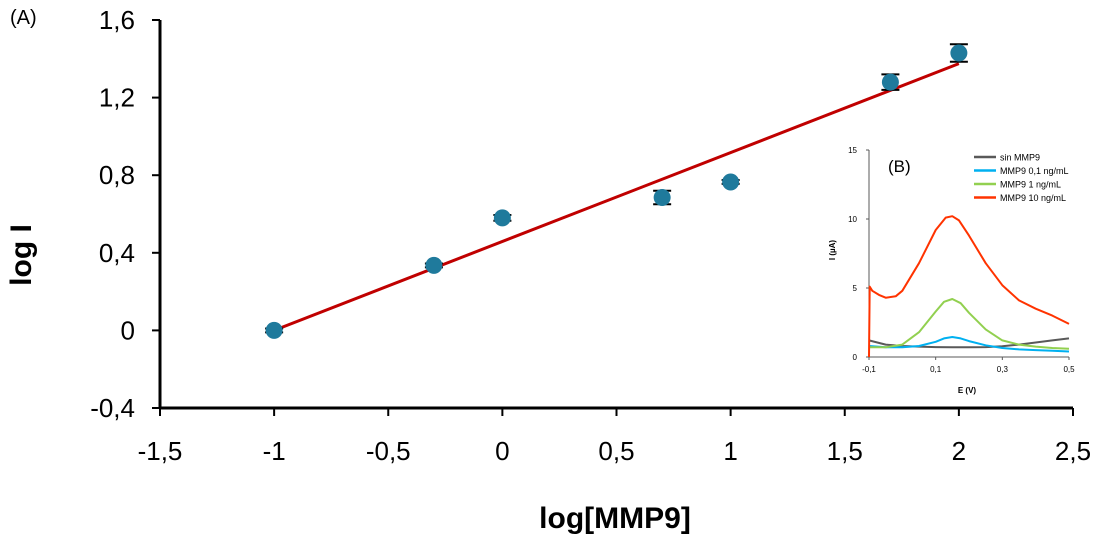  Describe the element at coordinates (899, 166) in the screenshot. I see `inset-panel-label: (B)` at that location.